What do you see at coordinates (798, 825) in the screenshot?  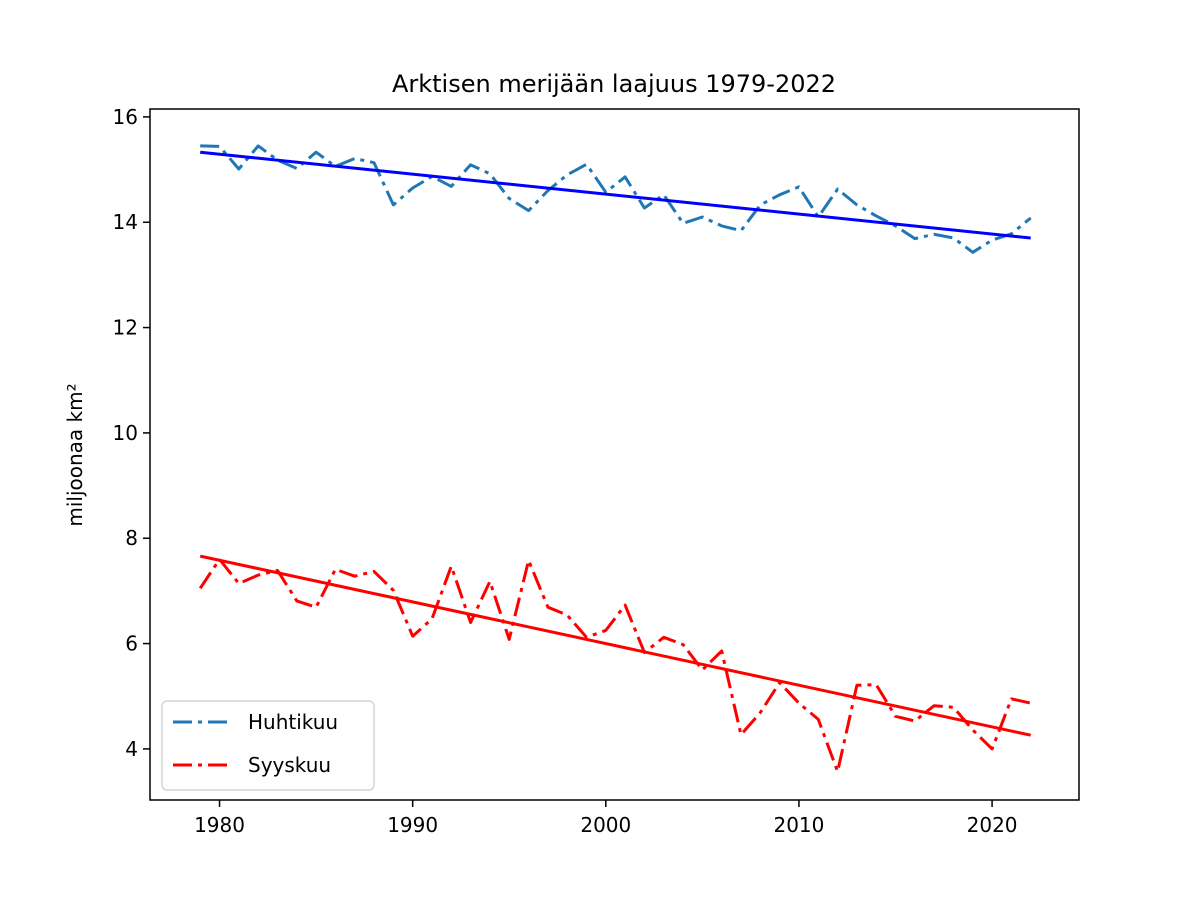 I see `x-tick-label: 2010` at bounding box center [798, 825].